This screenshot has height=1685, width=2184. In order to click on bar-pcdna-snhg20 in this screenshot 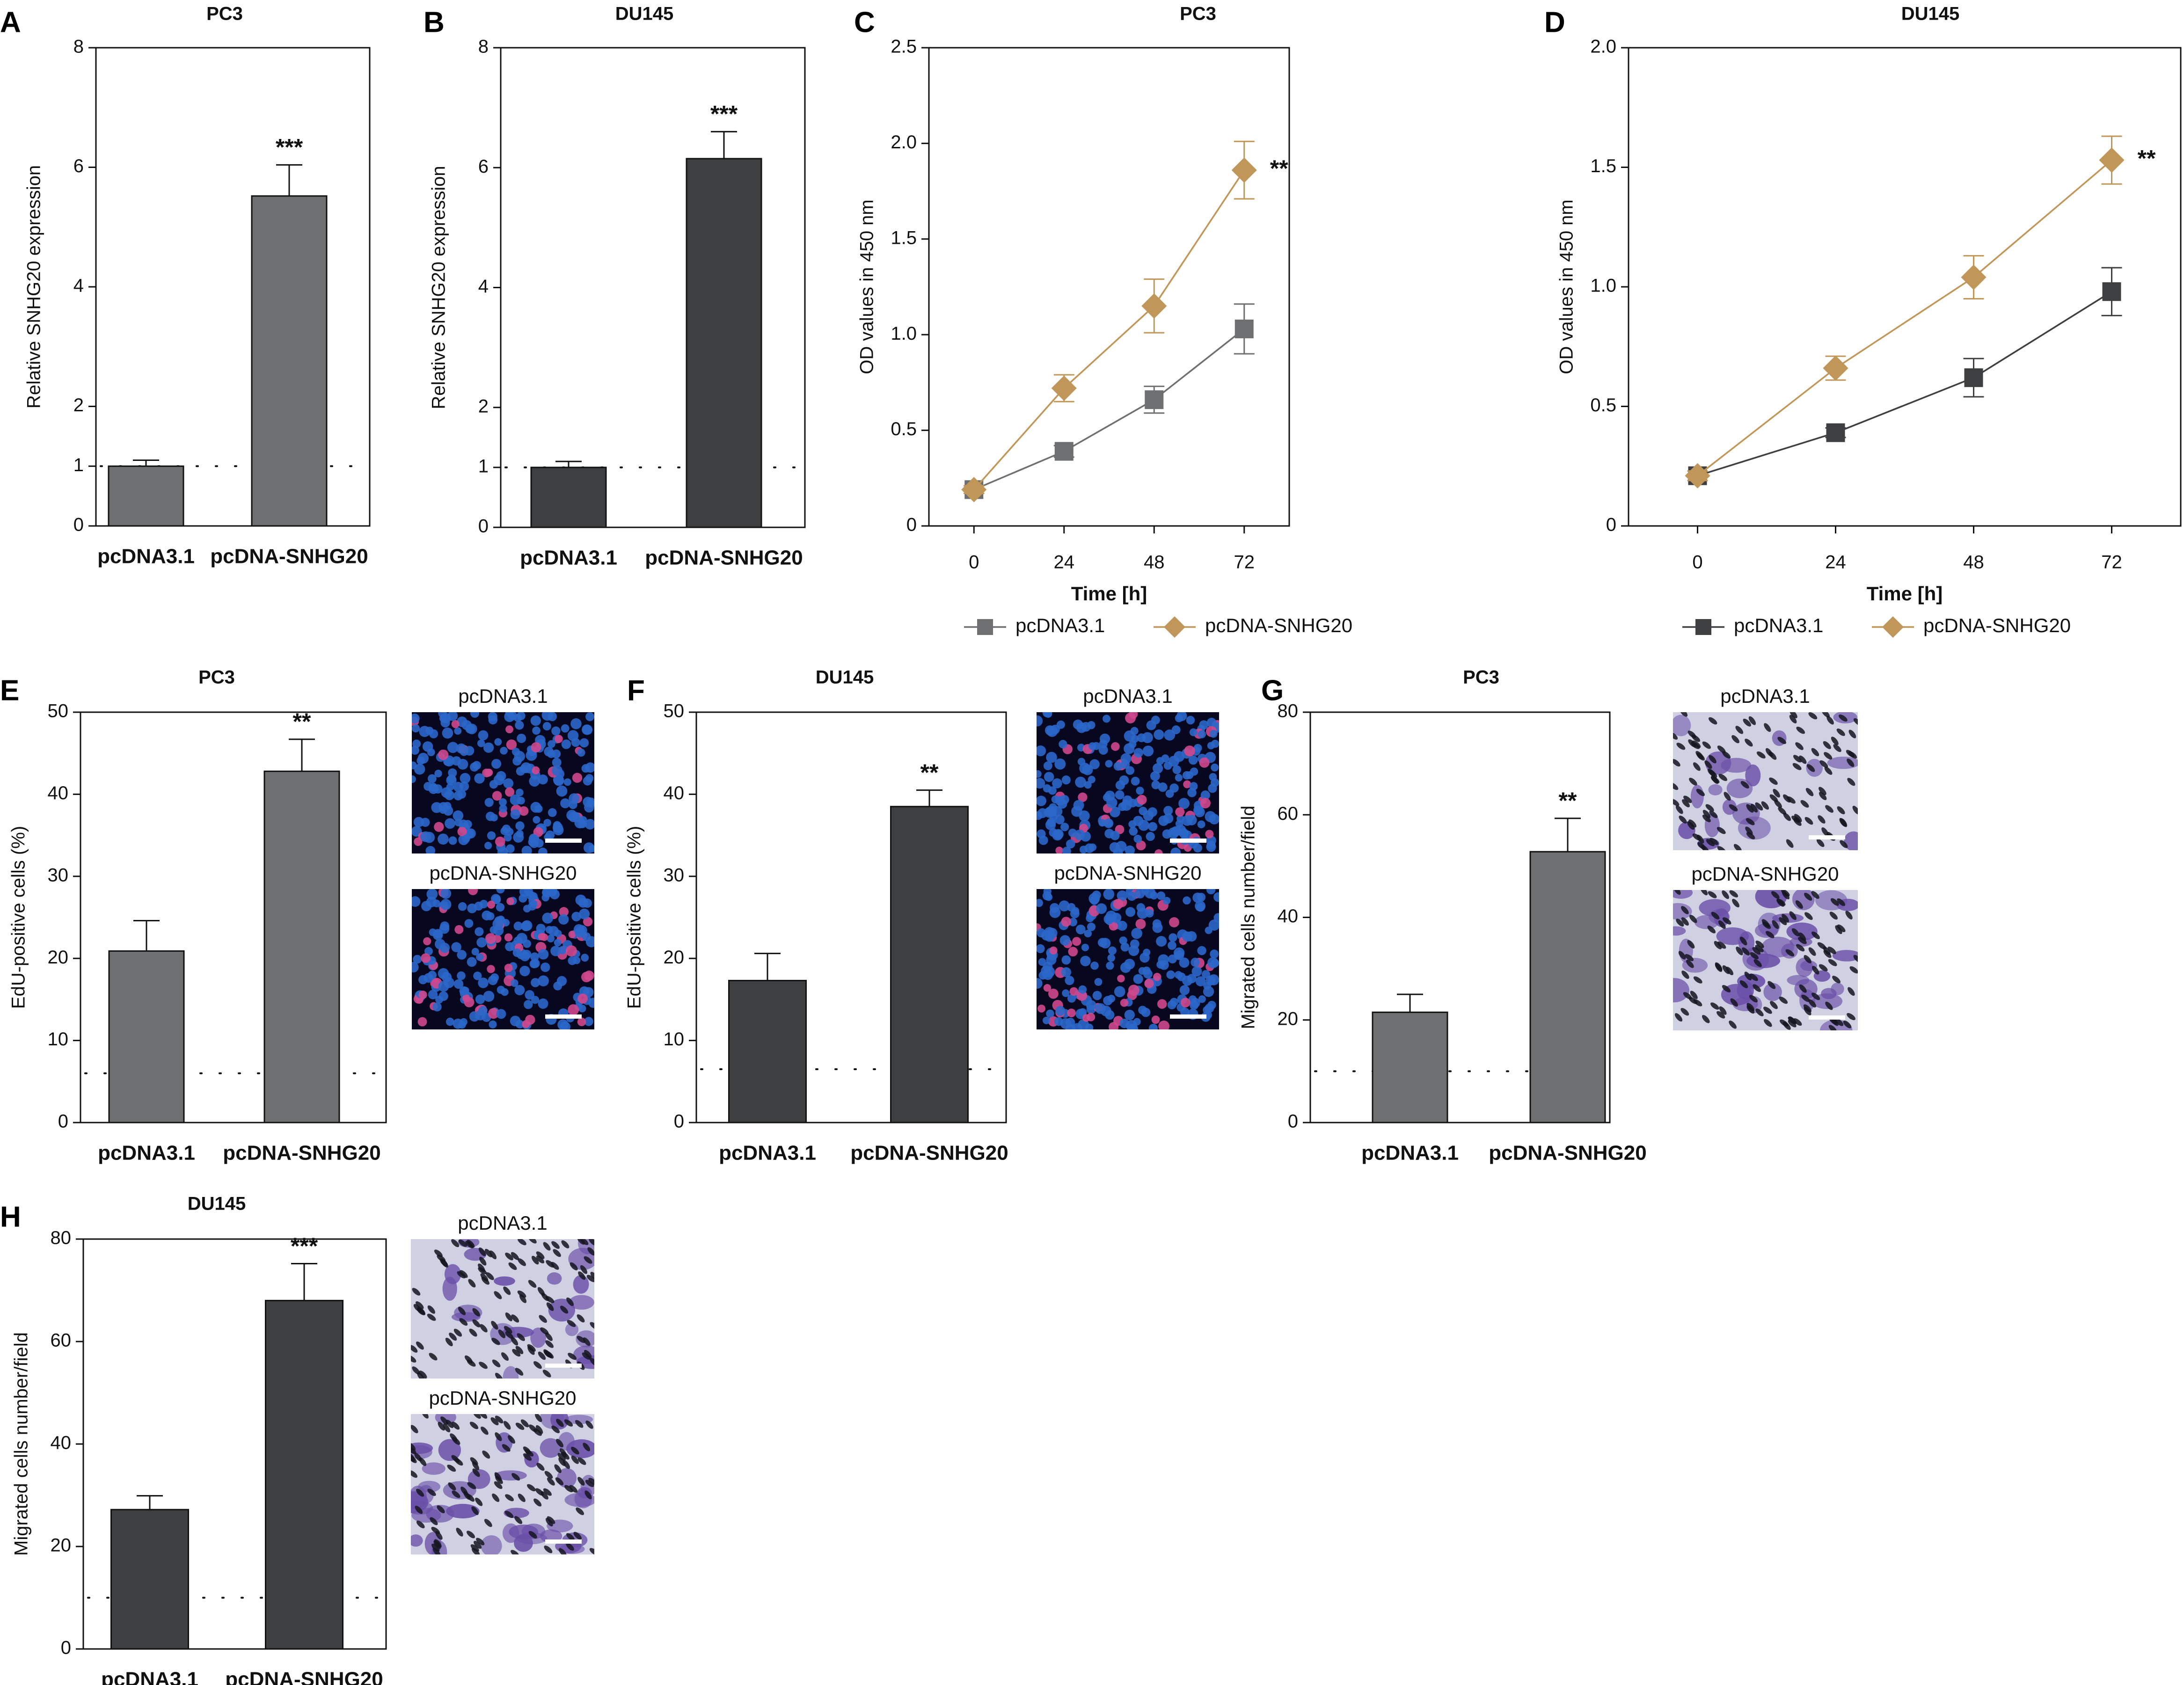, I will do `click(929, 964)`.